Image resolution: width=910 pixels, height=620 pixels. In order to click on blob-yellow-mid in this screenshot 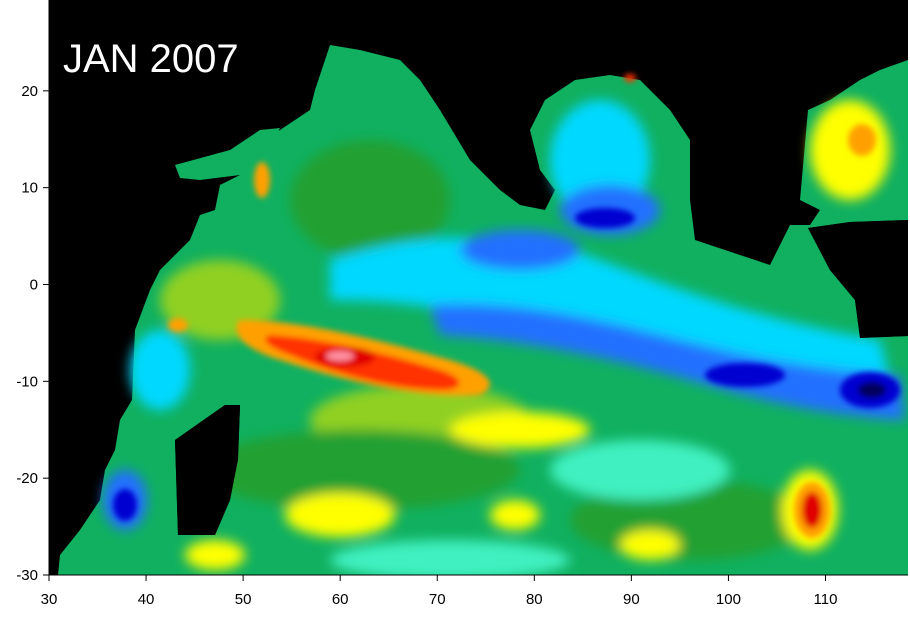, I will do `click(515, 515)`.